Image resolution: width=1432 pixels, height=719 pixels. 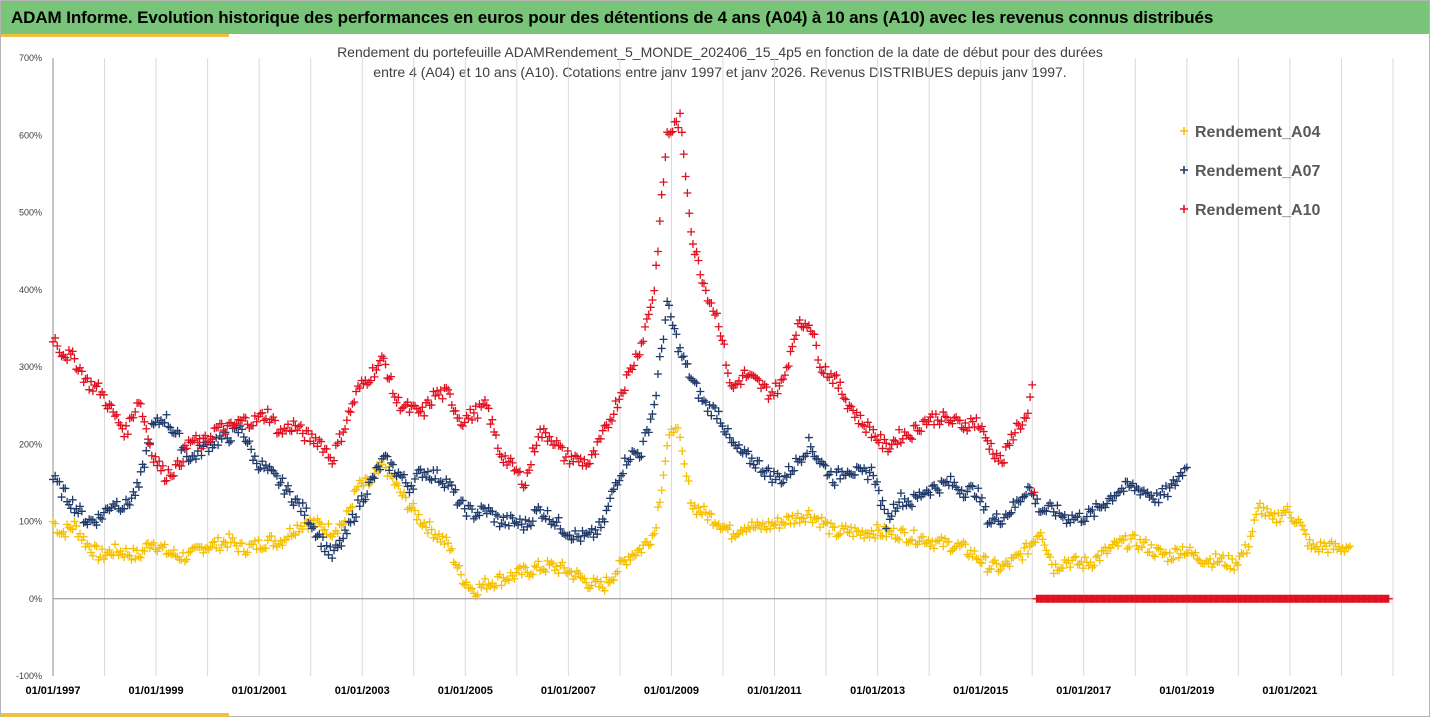 I want to click on y-tick-label: 300%, so click(x=30, y=367).